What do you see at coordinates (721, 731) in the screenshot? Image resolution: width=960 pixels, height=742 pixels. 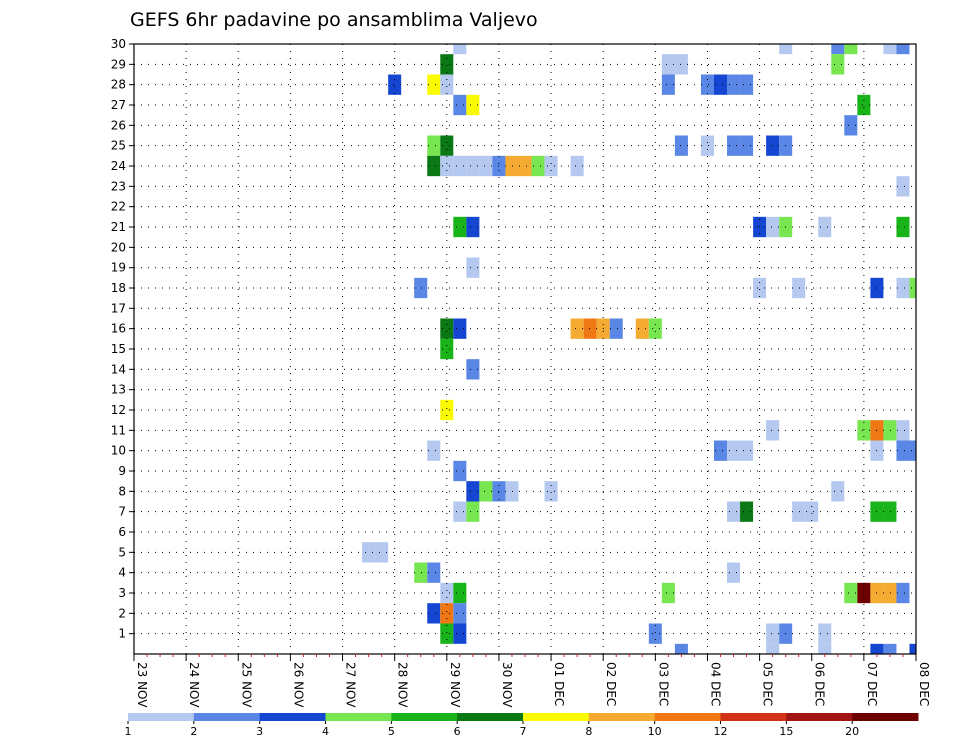 I see `legend-level-label: 12` at bounding box center [721, 731].